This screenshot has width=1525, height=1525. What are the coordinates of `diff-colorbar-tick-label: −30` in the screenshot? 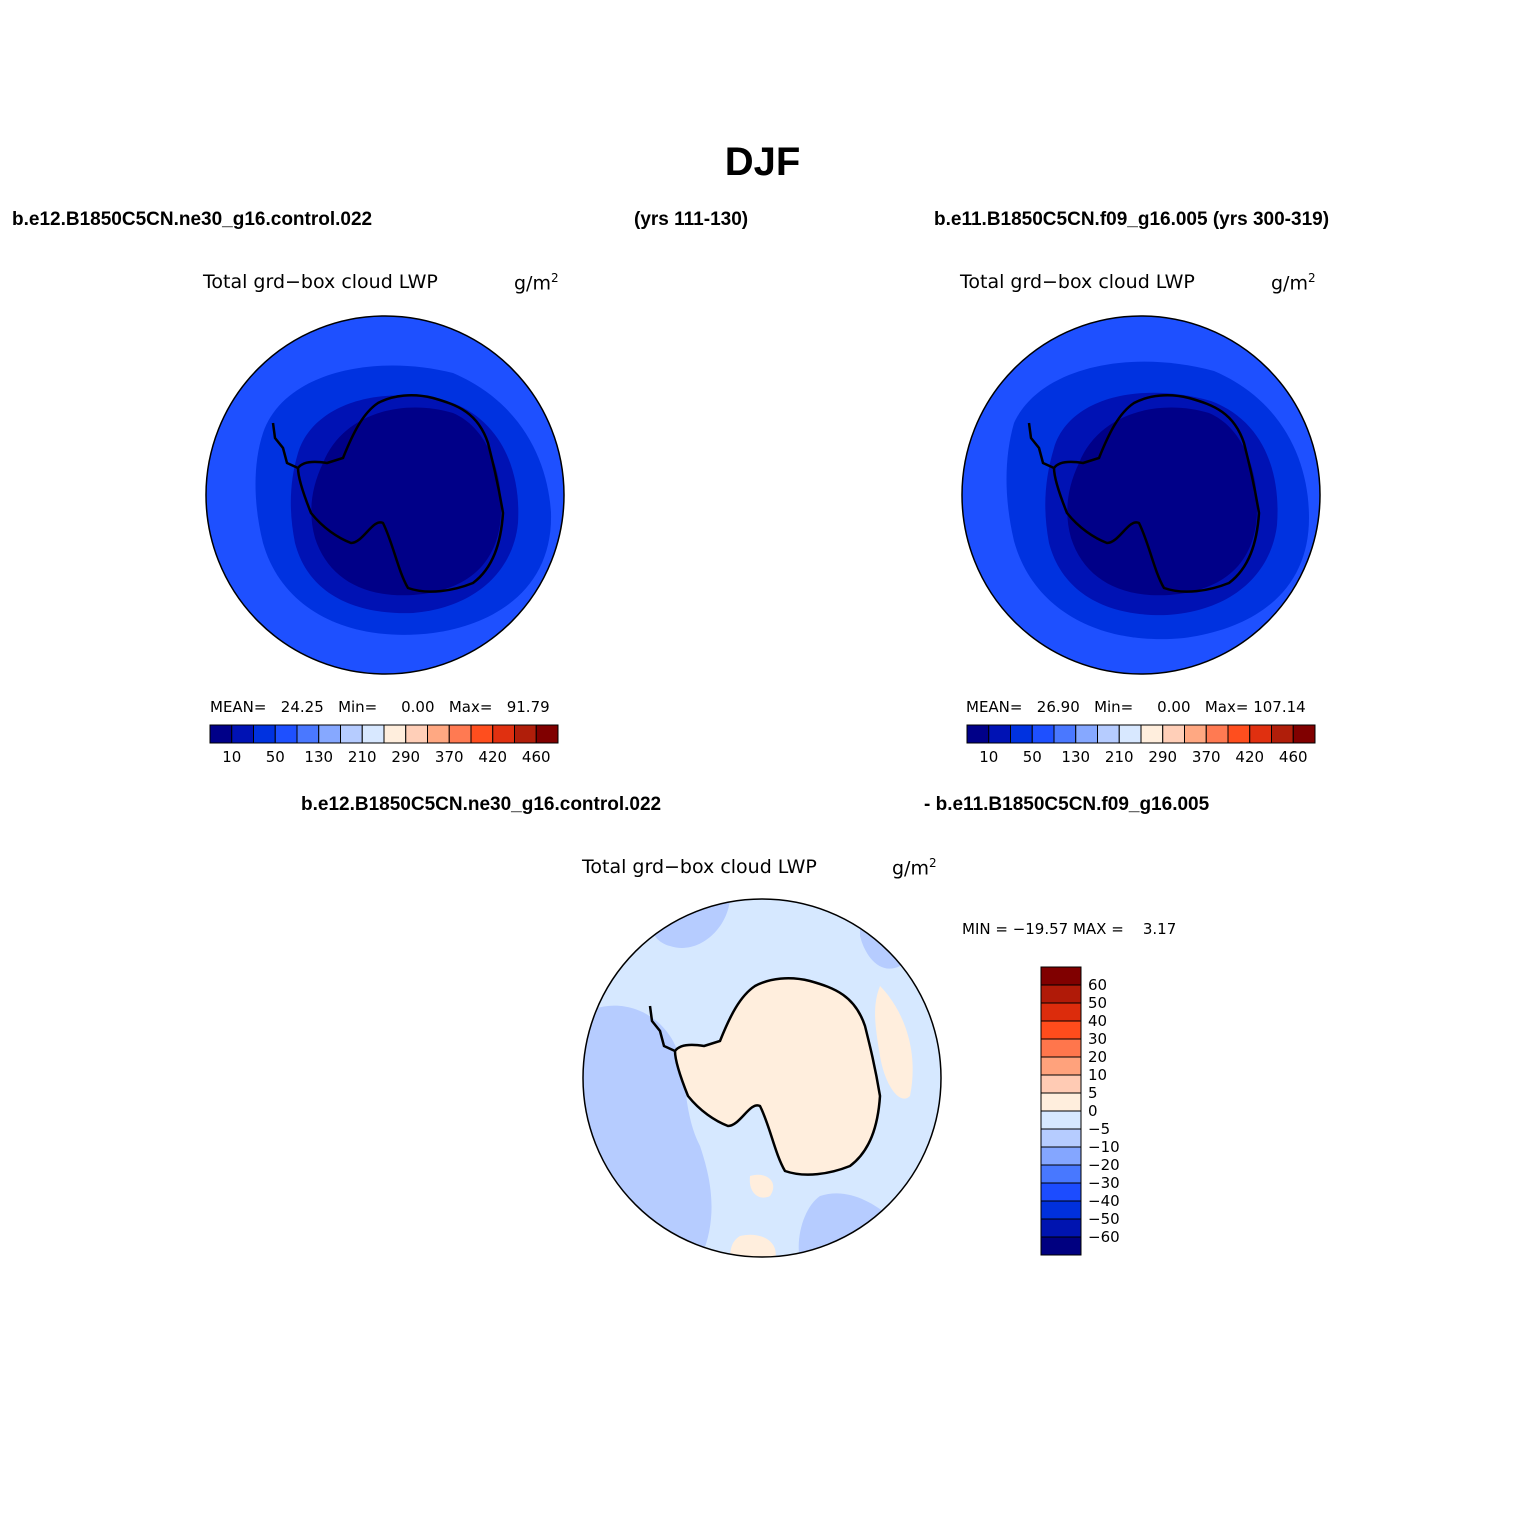 It's located at (1104, 1183).